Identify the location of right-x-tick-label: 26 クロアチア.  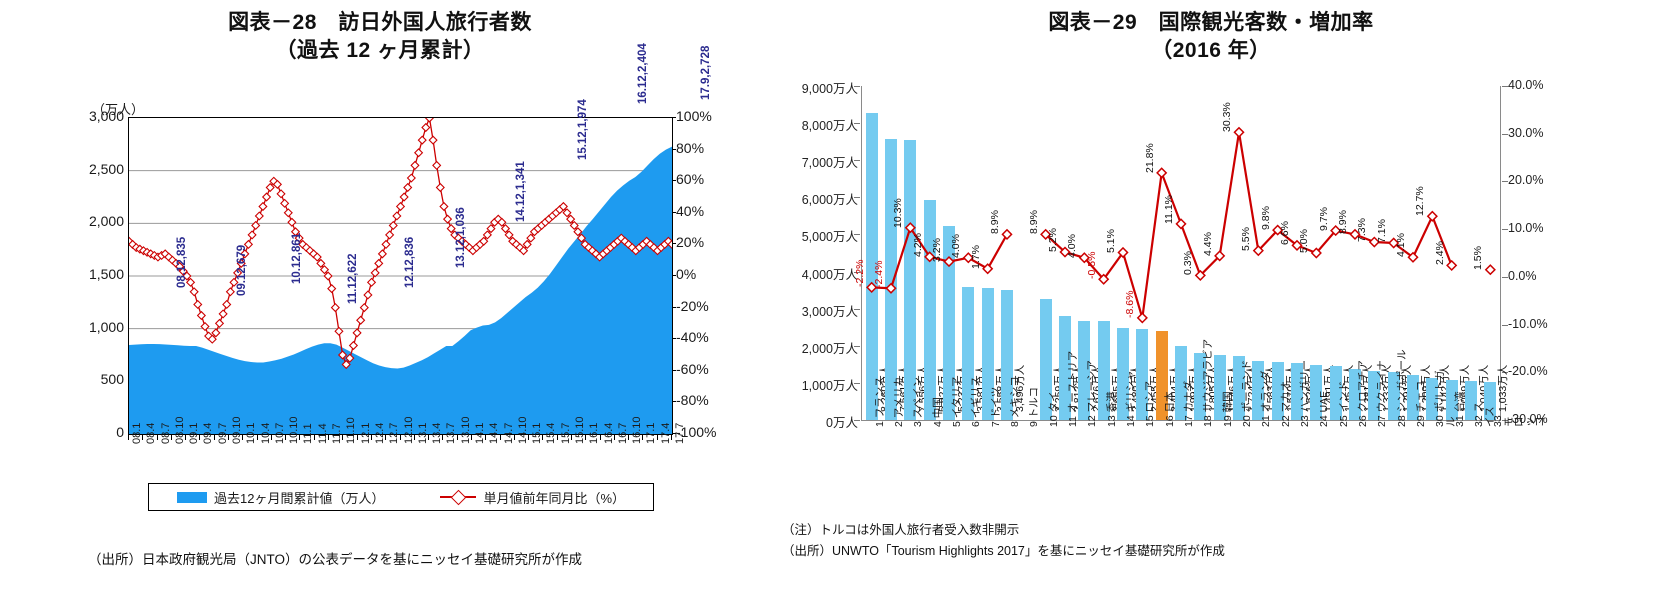
(1363, 393).